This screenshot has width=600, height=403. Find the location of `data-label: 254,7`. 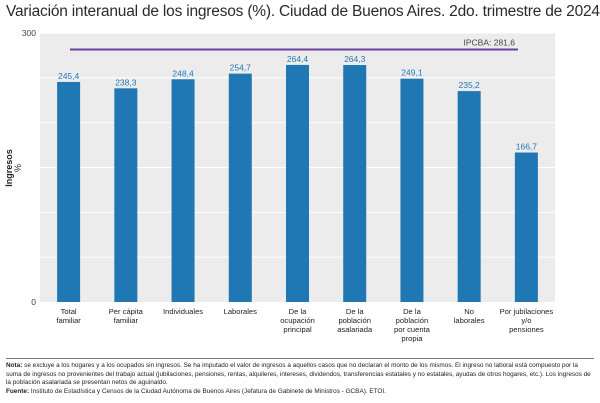

data-label: 254,7 is located at coordinates (241, 68).